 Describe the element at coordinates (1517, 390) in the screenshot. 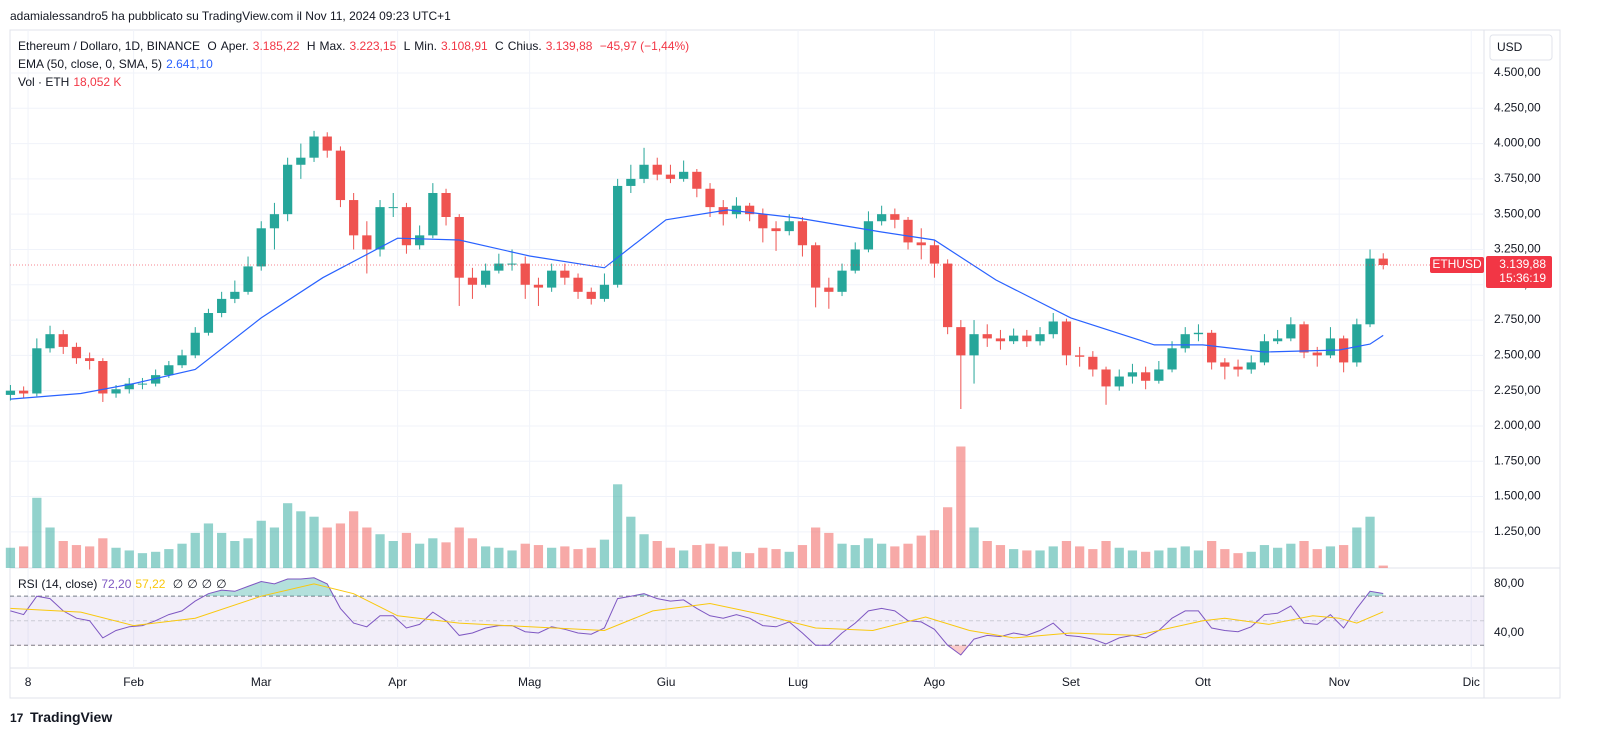

I see `y-tick-label: 2.250,00` at that location.